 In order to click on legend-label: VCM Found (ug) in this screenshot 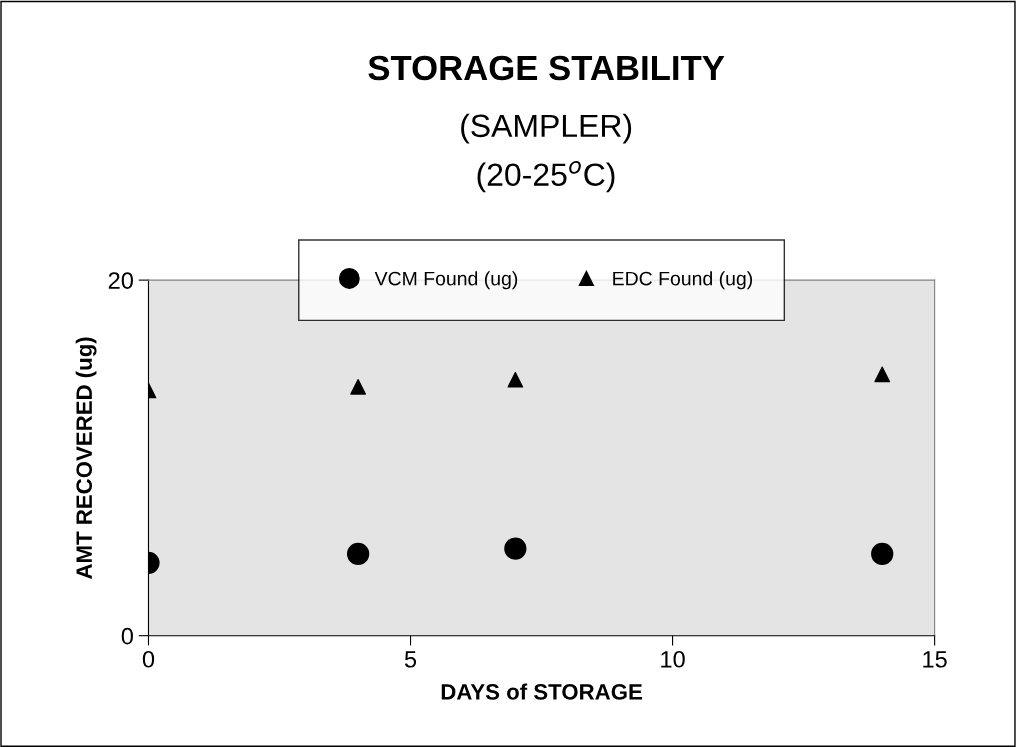, I will do `click(446, 280)`.